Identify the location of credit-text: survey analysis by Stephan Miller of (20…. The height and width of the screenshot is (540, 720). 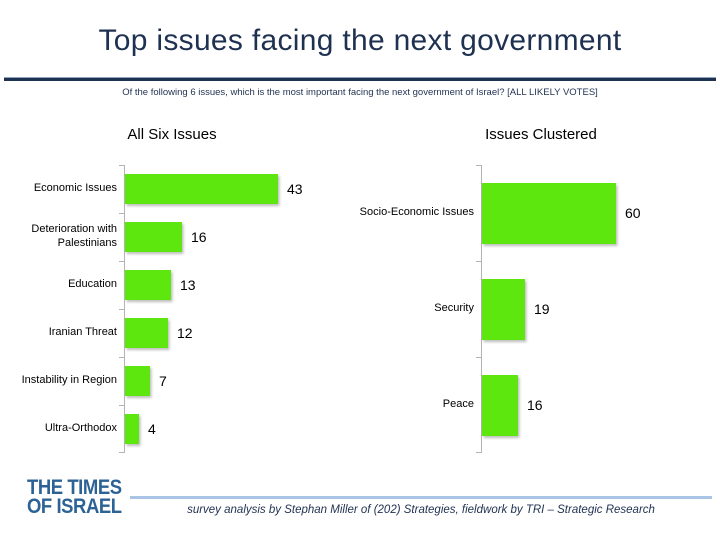
(421, 510).